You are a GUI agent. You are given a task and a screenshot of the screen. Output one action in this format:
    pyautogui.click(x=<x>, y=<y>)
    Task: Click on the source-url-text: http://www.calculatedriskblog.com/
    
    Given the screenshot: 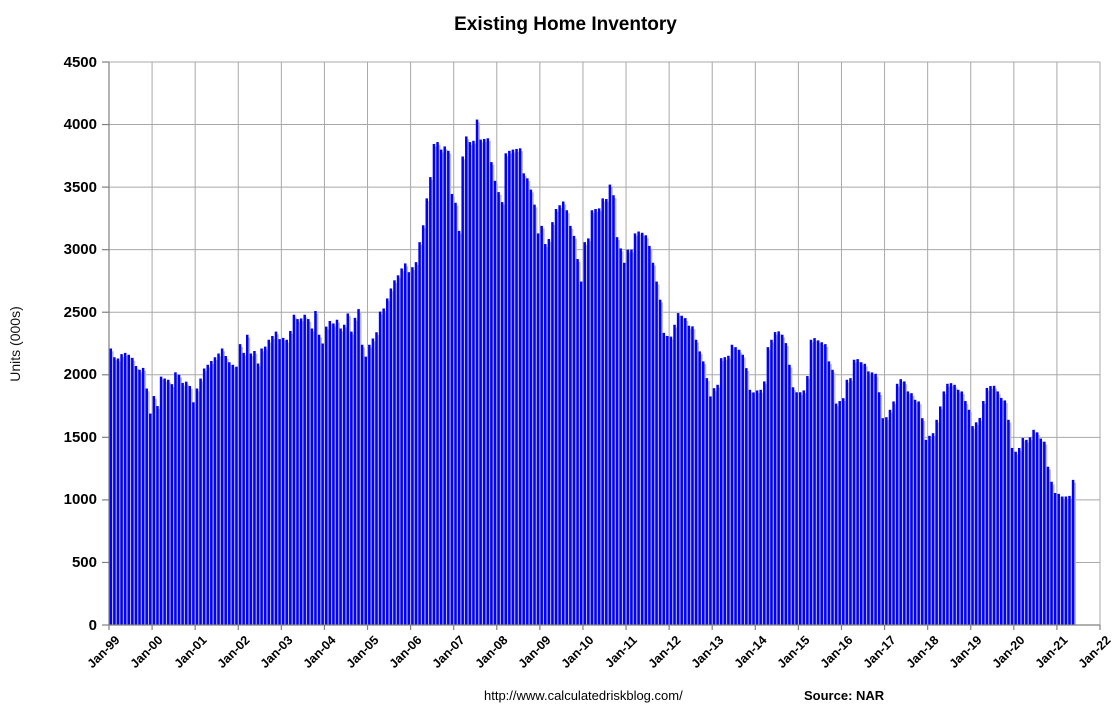 What is the action you would take?
    pyautogui.click(x=583, y=695)
    